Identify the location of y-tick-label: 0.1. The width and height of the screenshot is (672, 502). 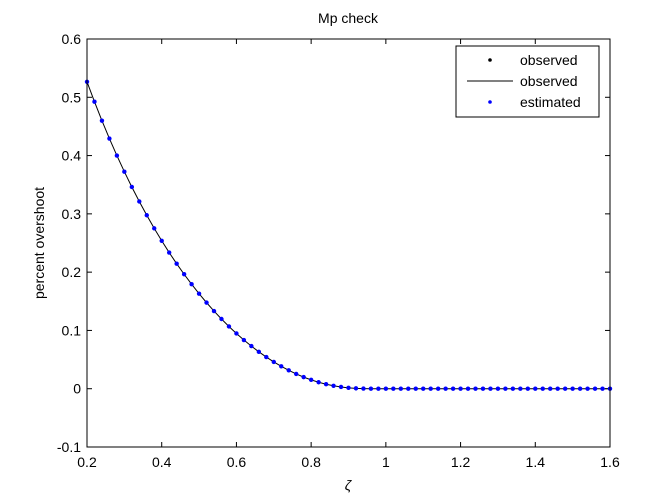
(72, 330).